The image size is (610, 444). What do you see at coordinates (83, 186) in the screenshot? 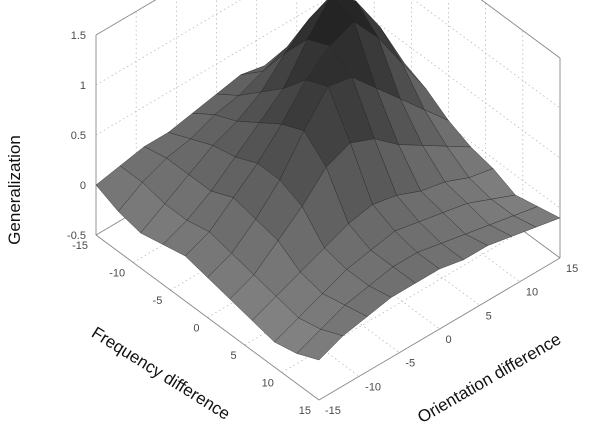
I see `z-tick-label: 0` at bounding box center [83, 186].